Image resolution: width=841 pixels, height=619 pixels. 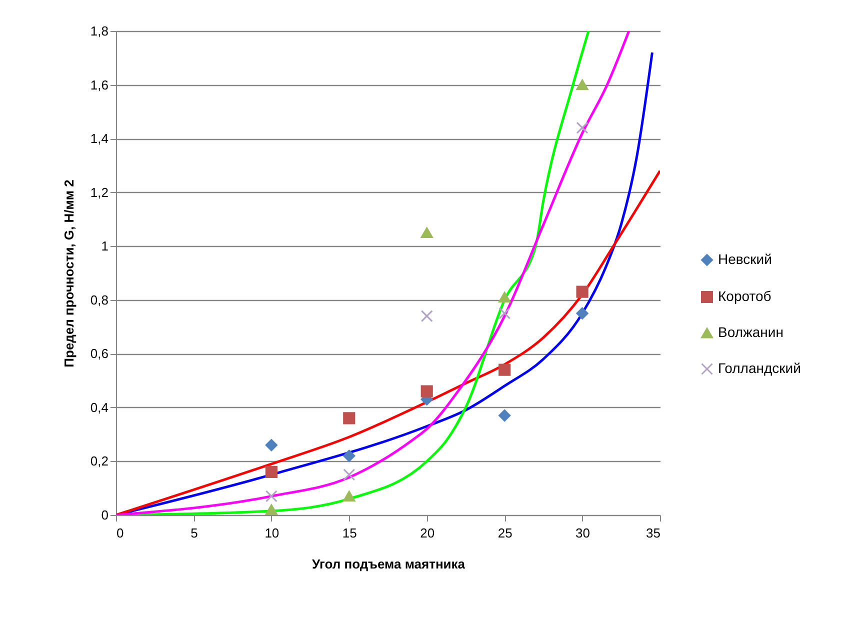 I want to click on y-tick-label: 0,6, so click(x=99, y=354).